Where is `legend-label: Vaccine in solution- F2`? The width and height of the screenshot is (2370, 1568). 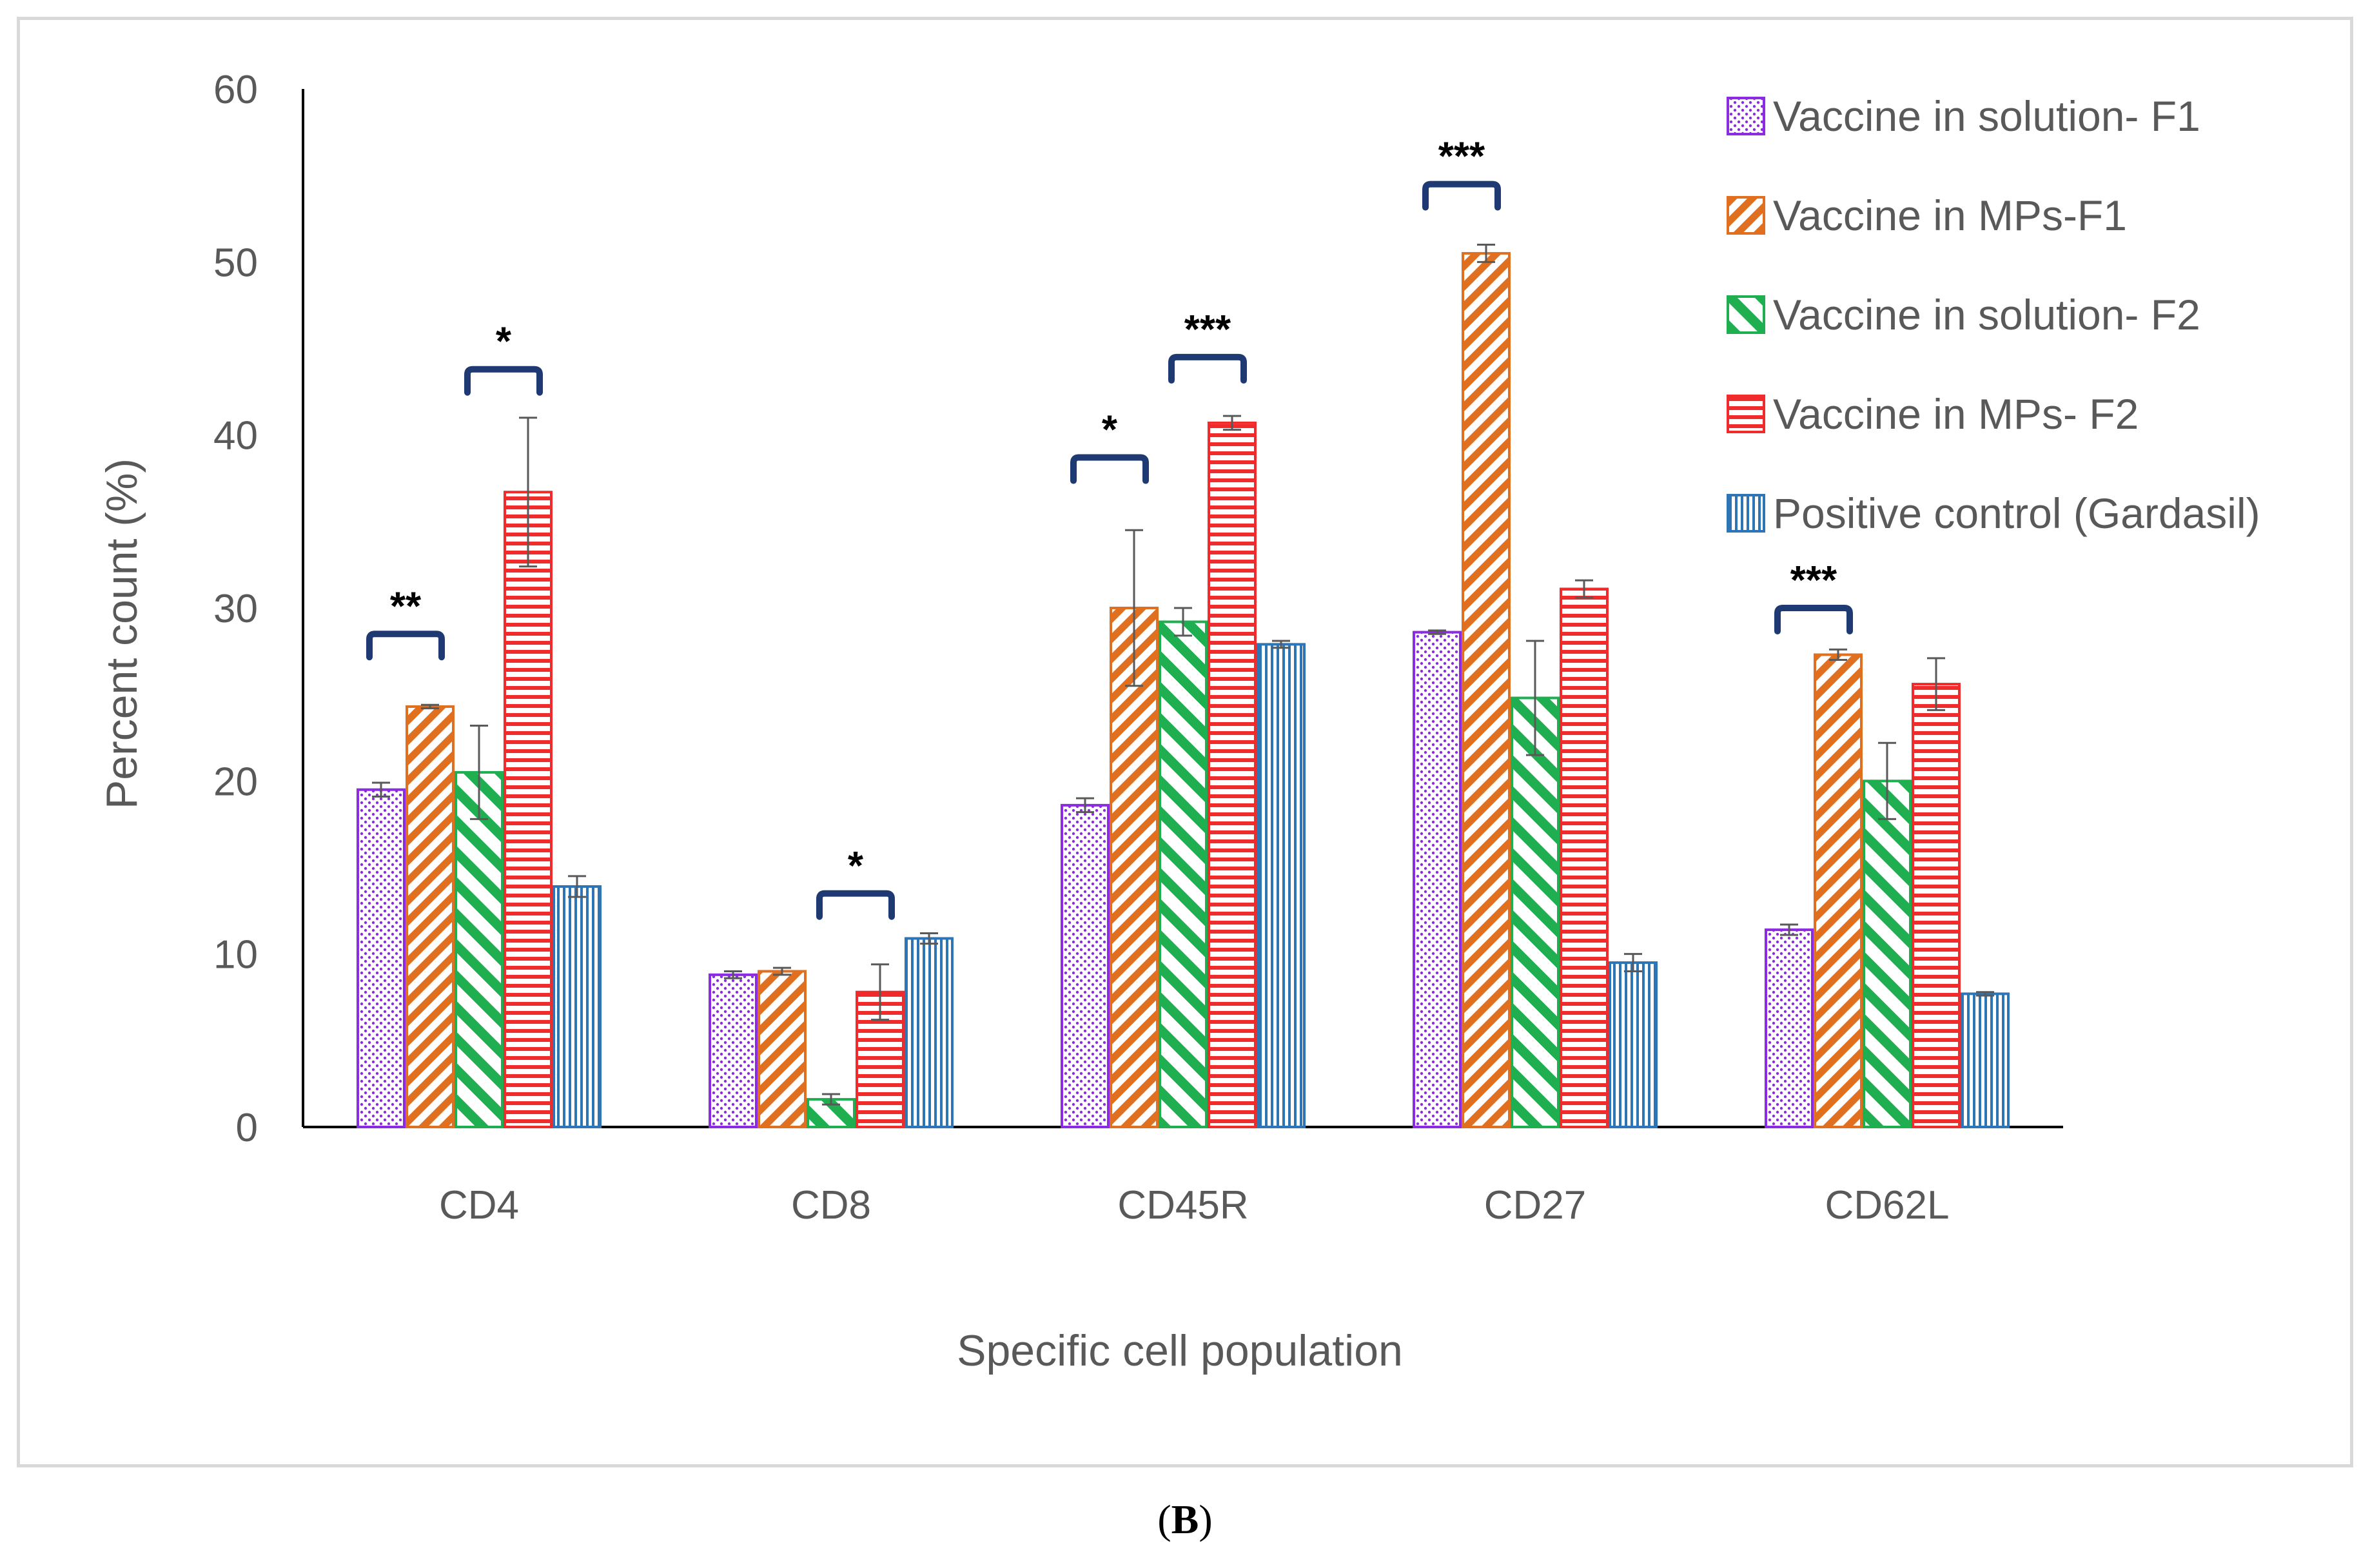 legend-label: Vaccine in solution- F2 is located at coordinates (1986, 314).